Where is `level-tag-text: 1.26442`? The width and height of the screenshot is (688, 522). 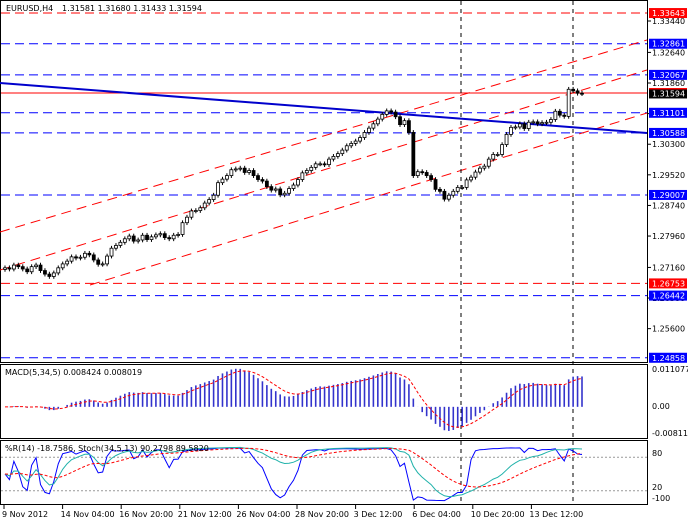 level-tag-text: 1.26442 is located at coordinates (668, 296).